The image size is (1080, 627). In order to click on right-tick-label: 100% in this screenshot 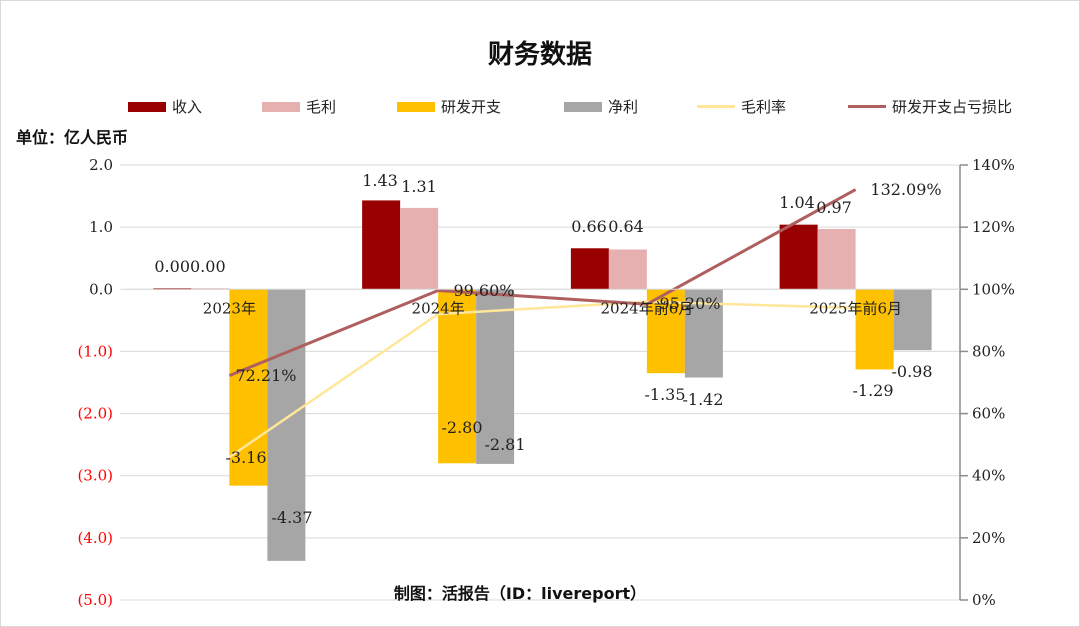, I will do `click(993, 289)`.